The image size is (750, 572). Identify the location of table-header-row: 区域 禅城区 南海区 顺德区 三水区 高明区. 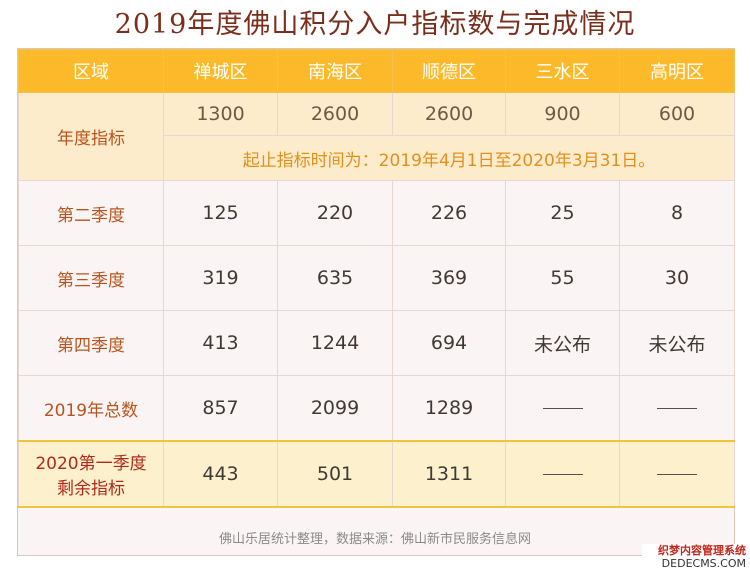
(376, 71).